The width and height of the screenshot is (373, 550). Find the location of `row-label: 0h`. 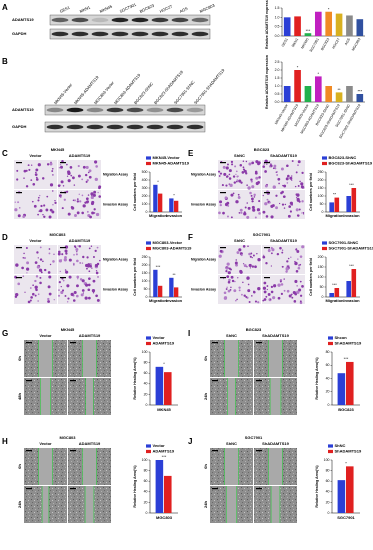

row-label: 0h is located at coordinates (19, 466).